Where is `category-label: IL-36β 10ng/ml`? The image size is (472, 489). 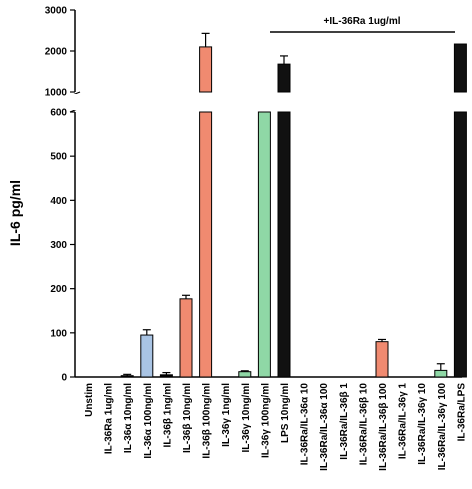 category-label: IL-36β 10ng/ml is located at coordinates (187, 418).